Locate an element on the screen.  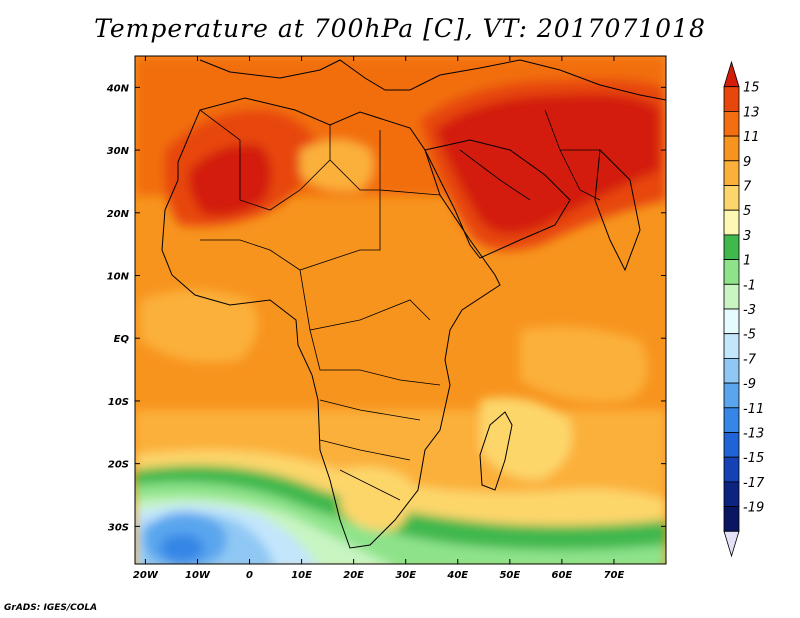
lon-tick-label: 0 is located at coordinates (249, 575).